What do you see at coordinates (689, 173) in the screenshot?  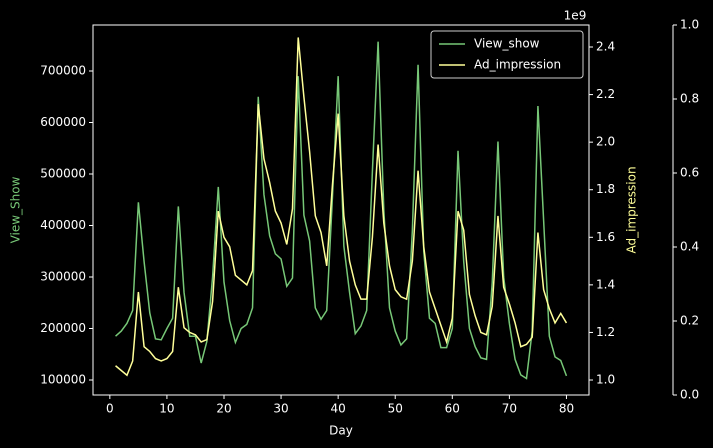 I see `y3ticks-label: 0.6` at bounding box center [689, 173].